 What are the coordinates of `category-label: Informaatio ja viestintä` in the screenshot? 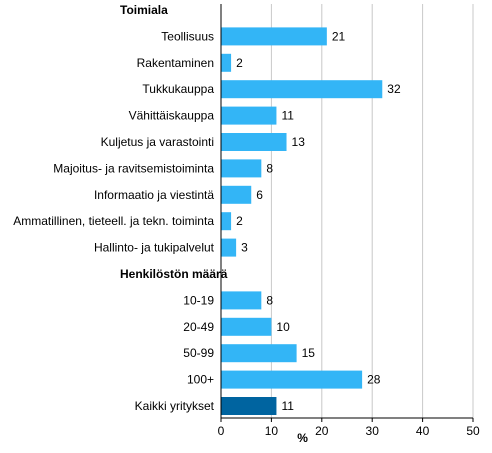 It's located at (154, 195).